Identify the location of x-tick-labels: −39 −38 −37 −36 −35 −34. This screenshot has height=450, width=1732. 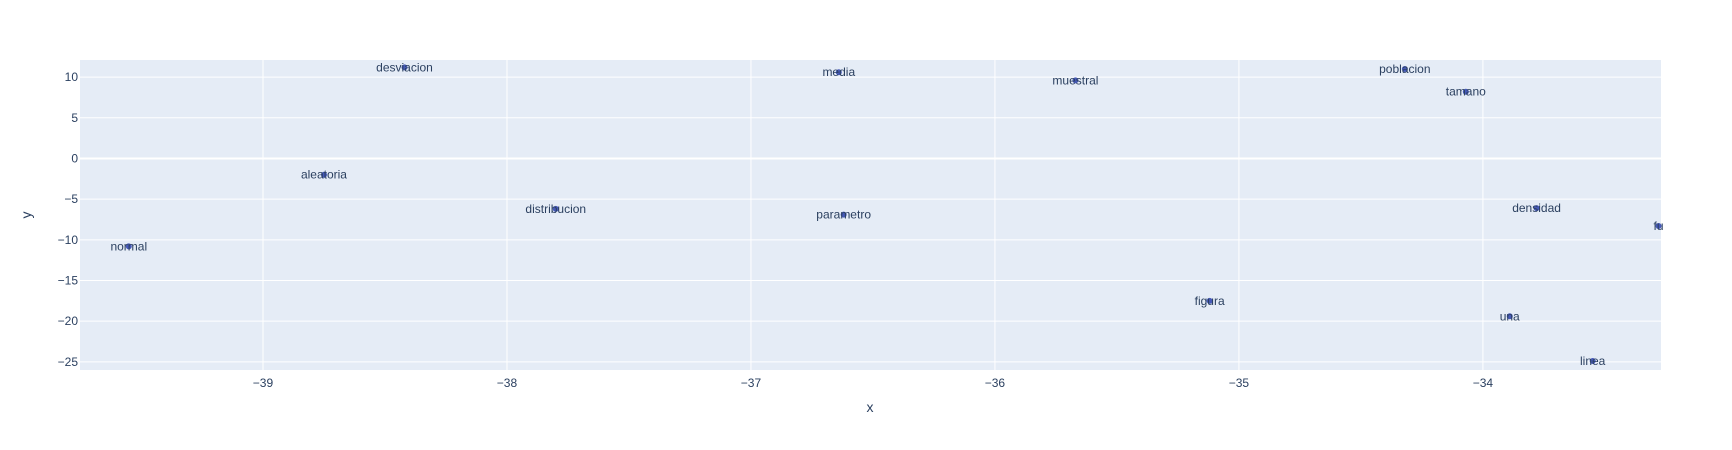
(873, 383).